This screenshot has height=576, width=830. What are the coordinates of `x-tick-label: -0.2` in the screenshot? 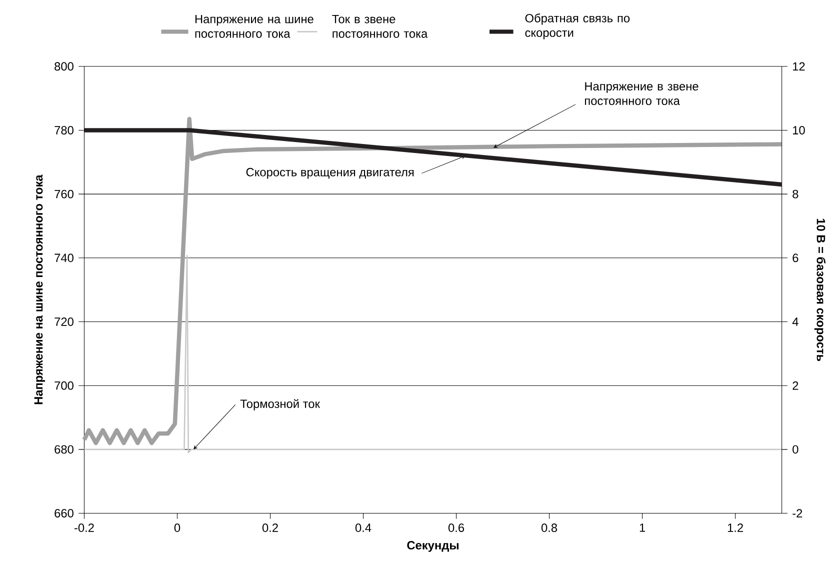 It's located at (84, 528).